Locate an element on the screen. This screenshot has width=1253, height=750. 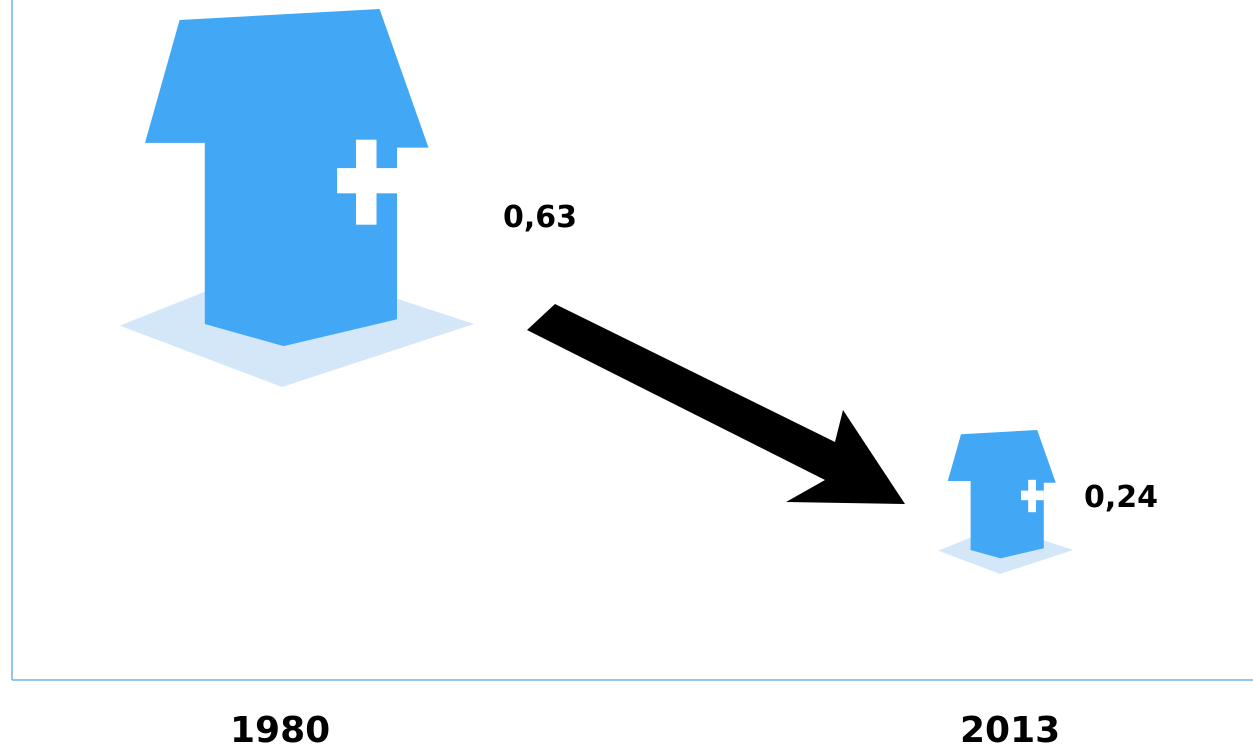
house-mark-2013 is located at coordinates (1006, 502).